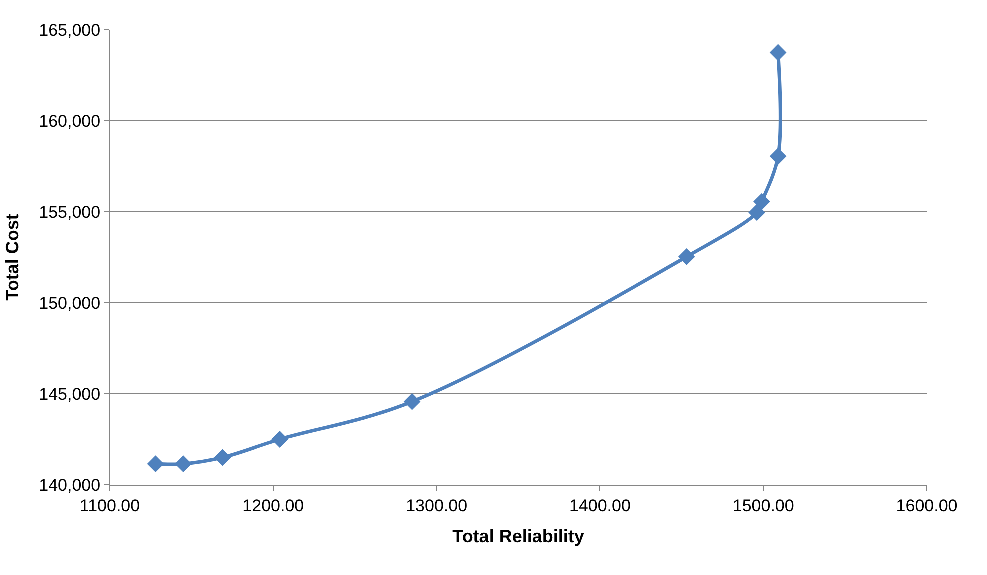 This screenshot has width=987, height=575. I want to click on y-tick-label: 155,000, so click(70, 212).